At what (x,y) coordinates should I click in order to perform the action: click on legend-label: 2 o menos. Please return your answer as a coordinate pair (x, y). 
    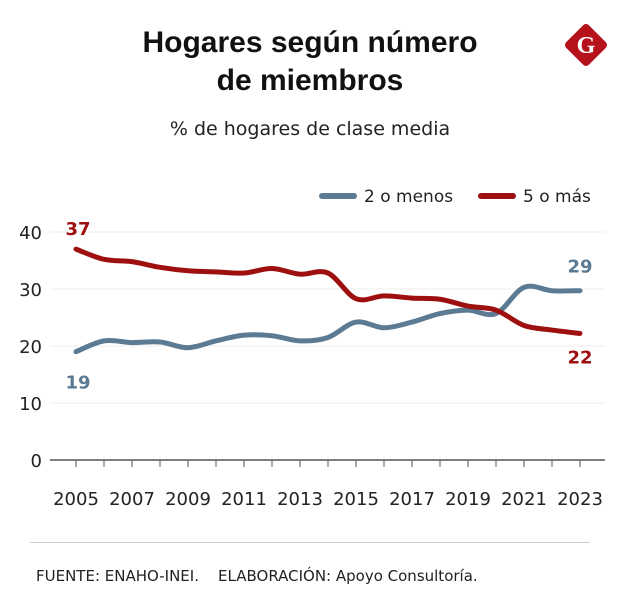
    Looking at the image, I should click on (408, 197).